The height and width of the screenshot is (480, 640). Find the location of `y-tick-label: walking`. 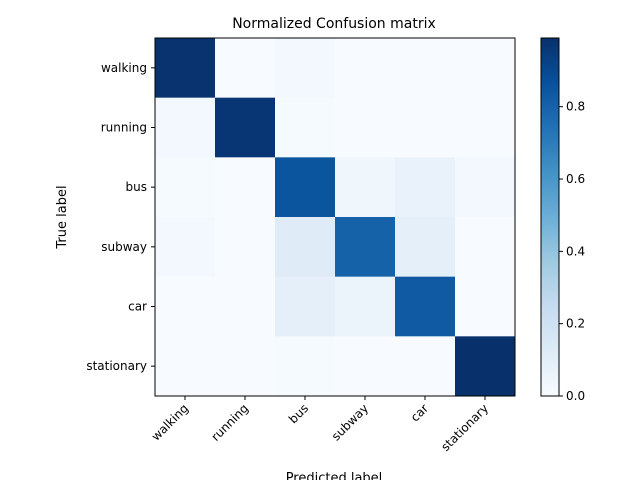

y-tick-label: walking is located at coordinates (124, 68).